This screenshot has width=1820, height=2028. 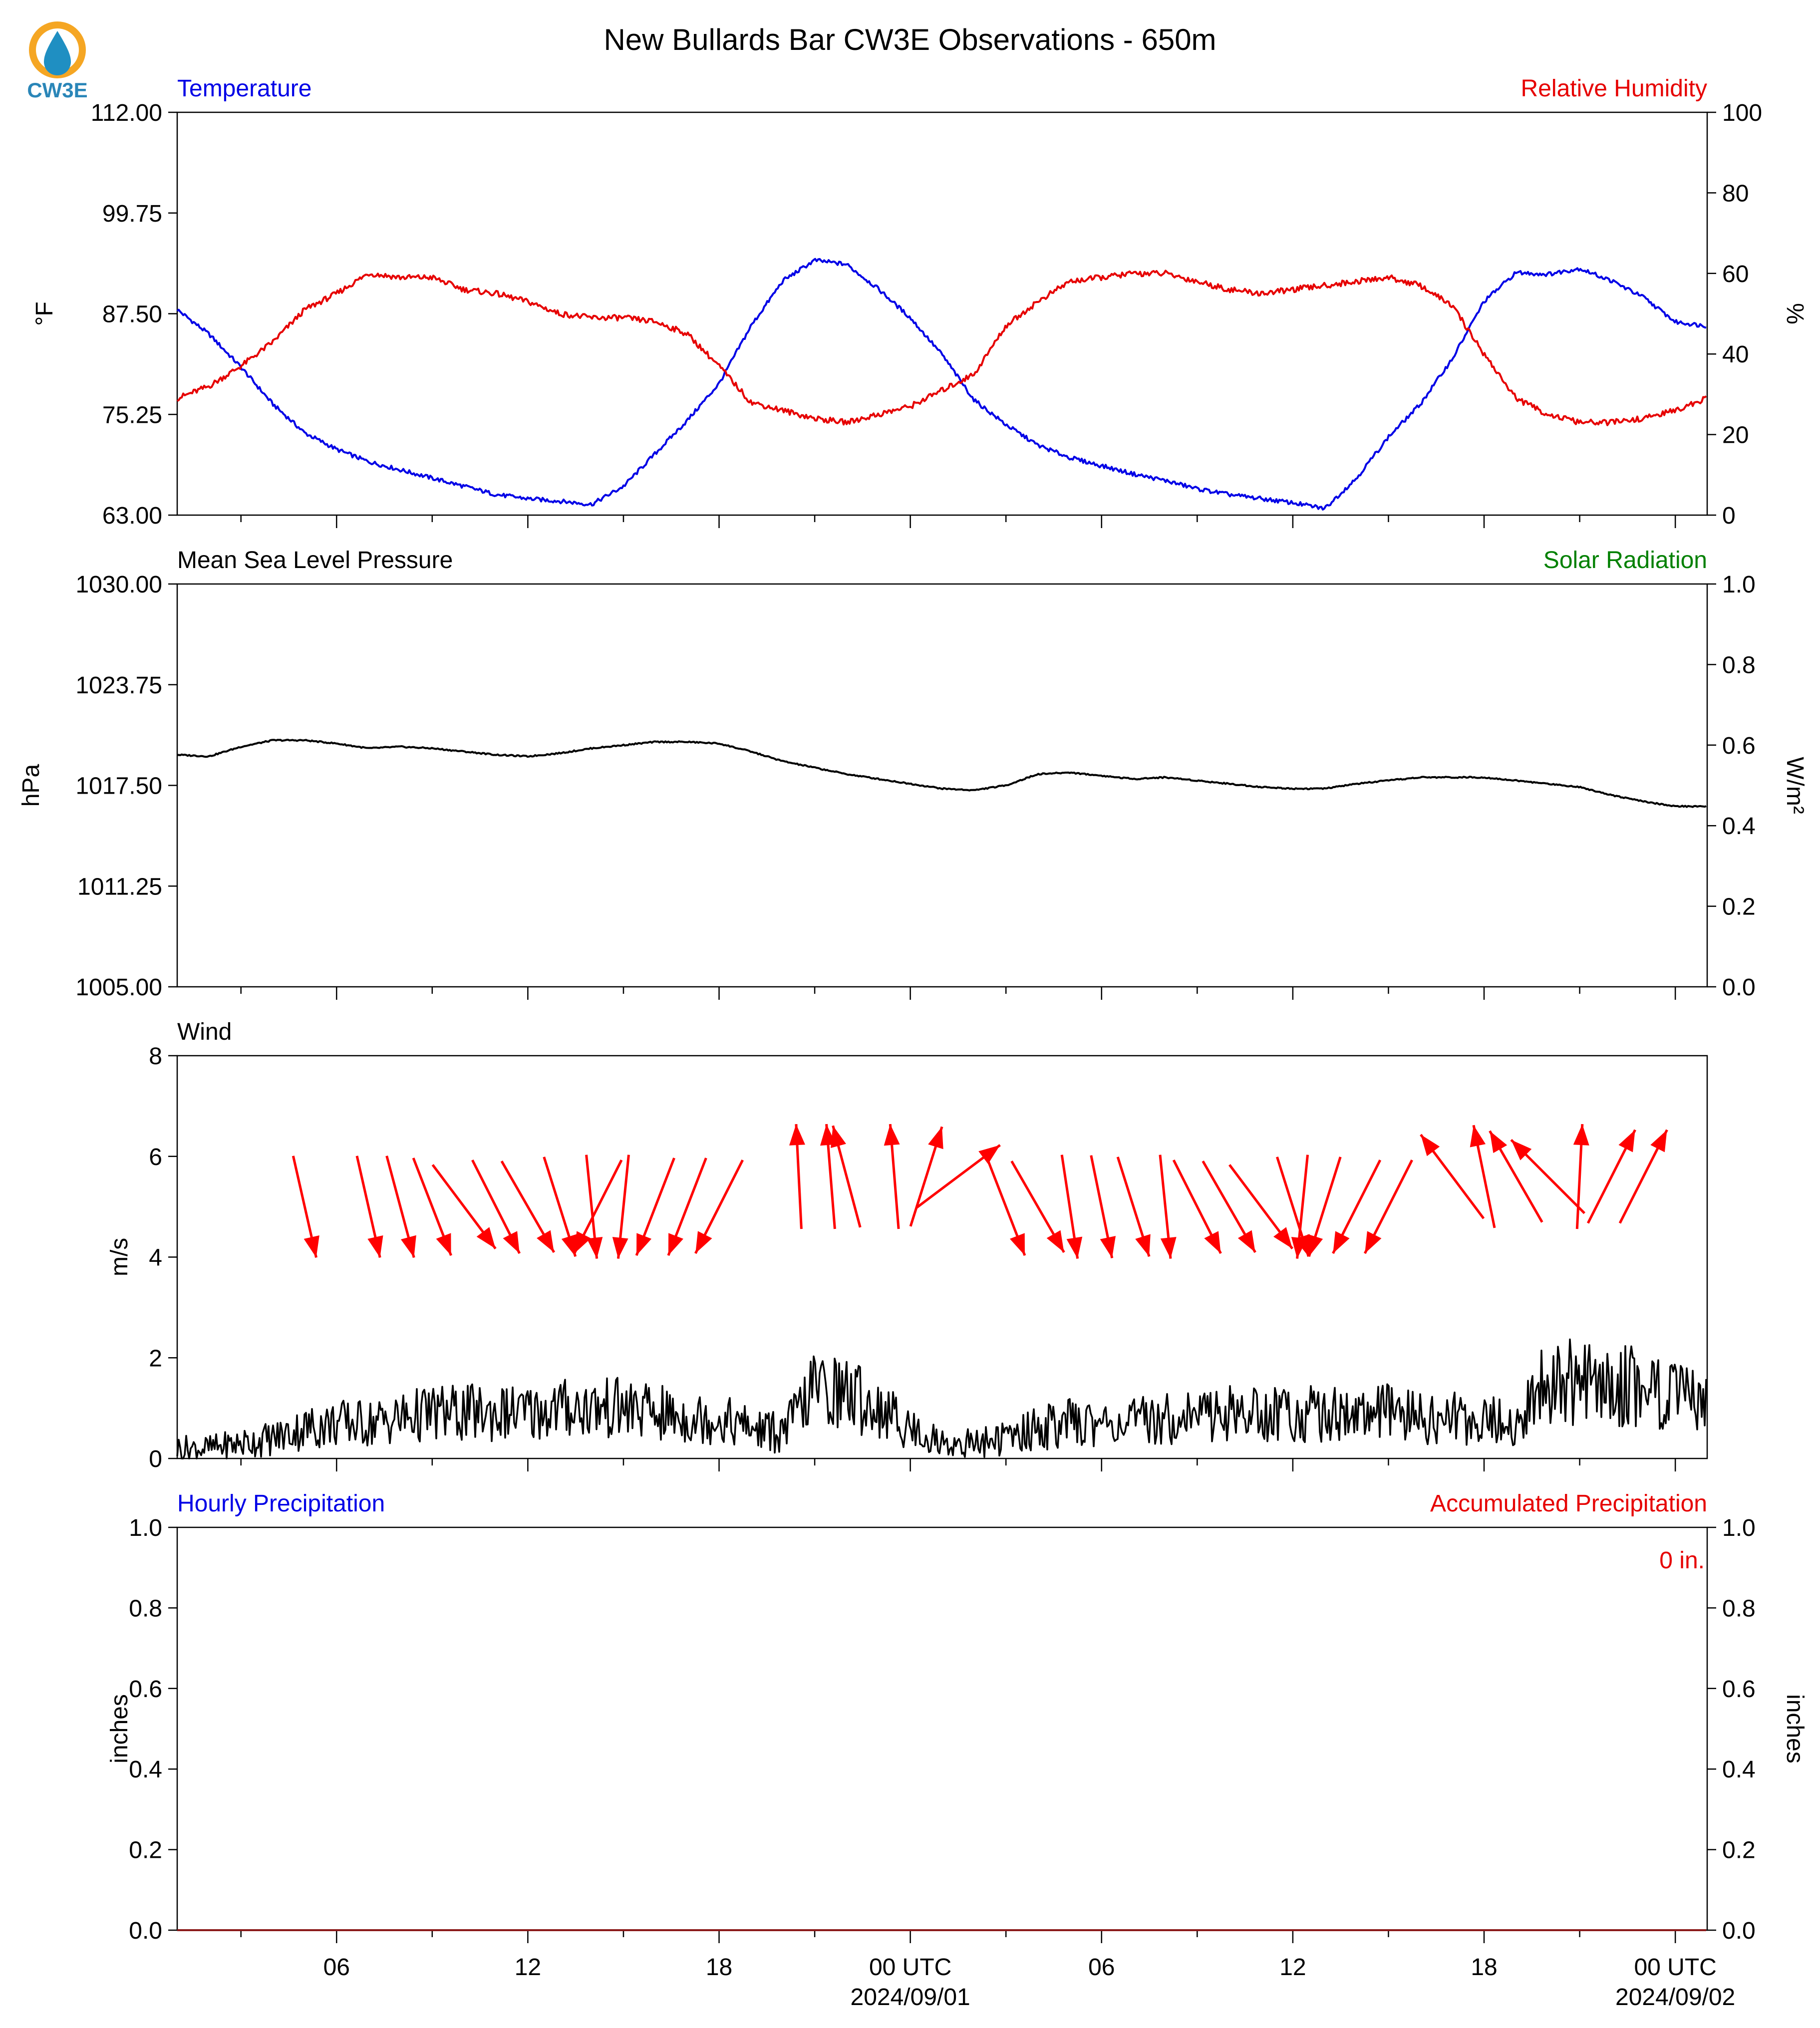 What do you see at coordinates (1742, 113) in the screenshot?
I see `y-tick-label-right: 100` at bounding box center [1742, 113].